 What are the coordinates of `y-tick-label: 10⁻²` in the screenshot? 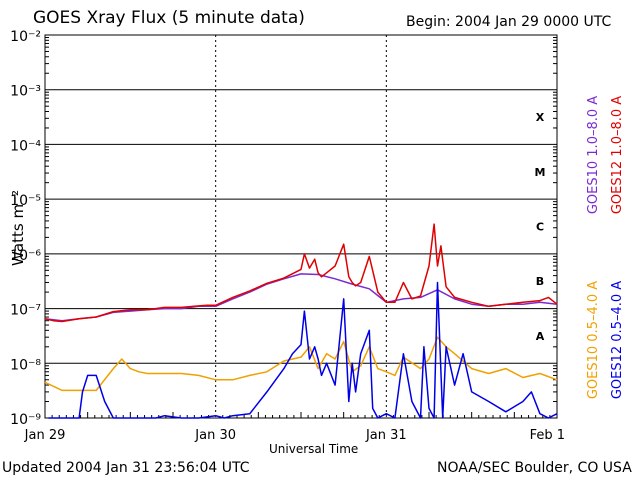 It's located at (25, 37).